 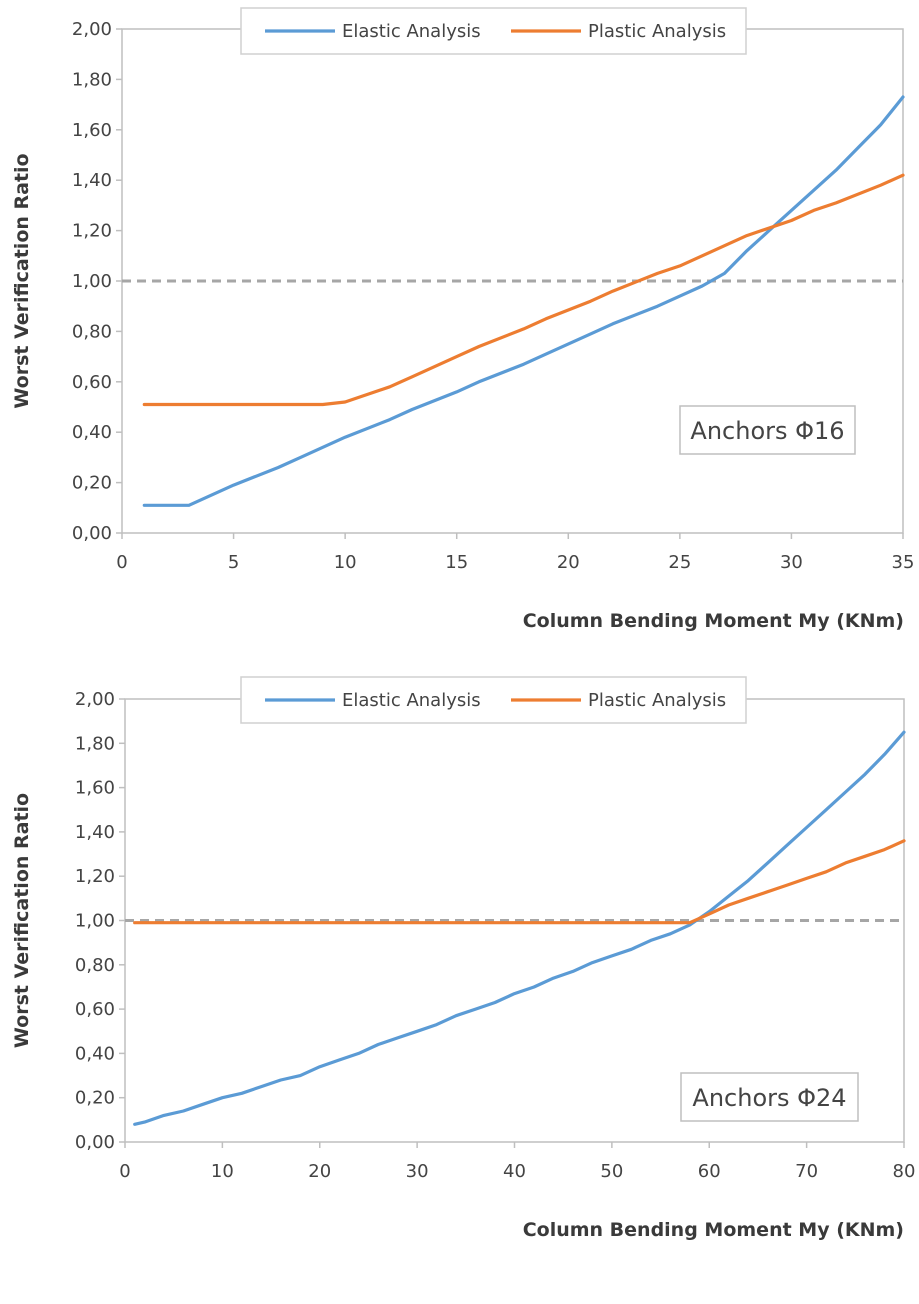 I want to click on x-tick-label: 15, so click(x=456, y=562).